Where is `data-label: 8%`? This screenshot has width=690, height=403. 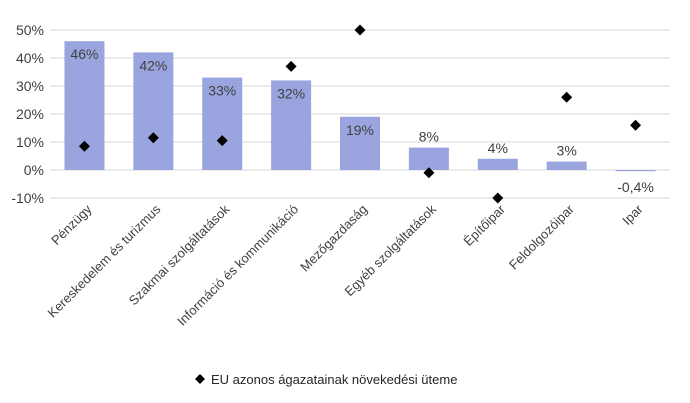 data-label: 8% is located at coordinates (429, 137).